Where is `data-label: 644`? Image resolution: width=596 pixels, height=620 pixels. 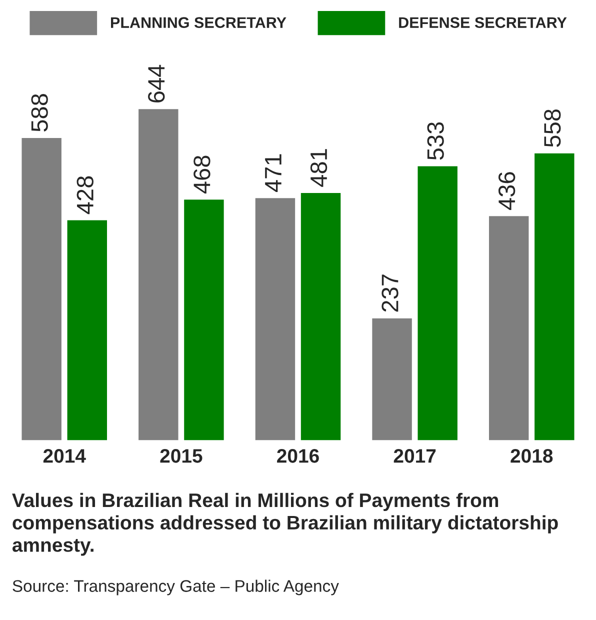
data-label: 644 is located at coordinates (156, 83).